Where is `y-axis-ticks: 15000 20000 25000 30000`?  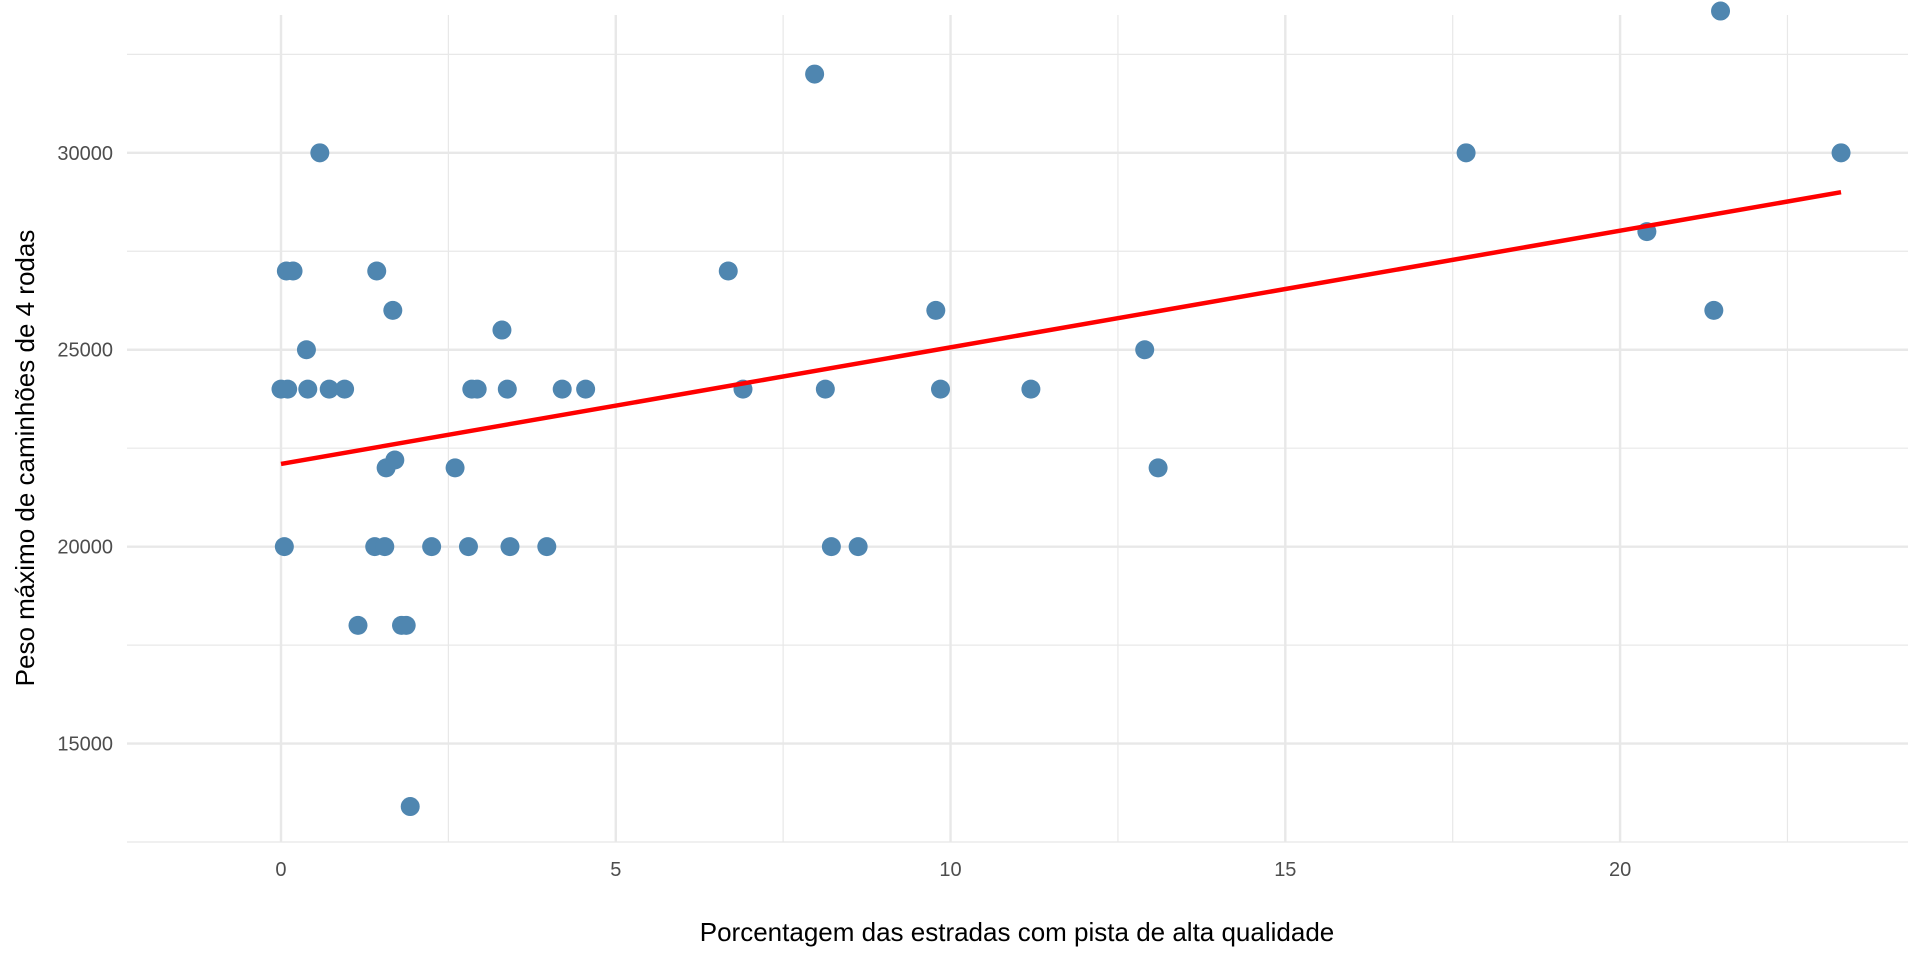 y-axis-ticks: 15000 20000 25000 30000 is located at coordinates (85, 449).